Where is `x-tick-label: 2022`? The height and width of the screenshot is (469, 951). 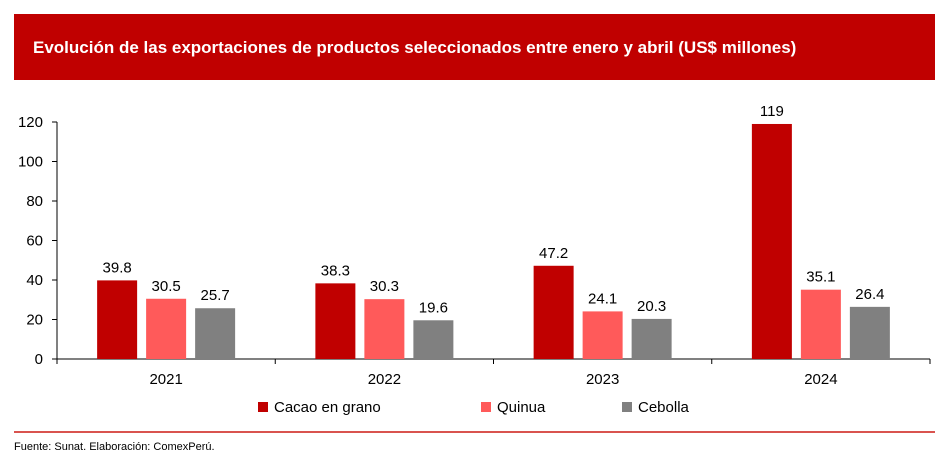 x-tick-label: 2022 is located at coordinates (384, 379).